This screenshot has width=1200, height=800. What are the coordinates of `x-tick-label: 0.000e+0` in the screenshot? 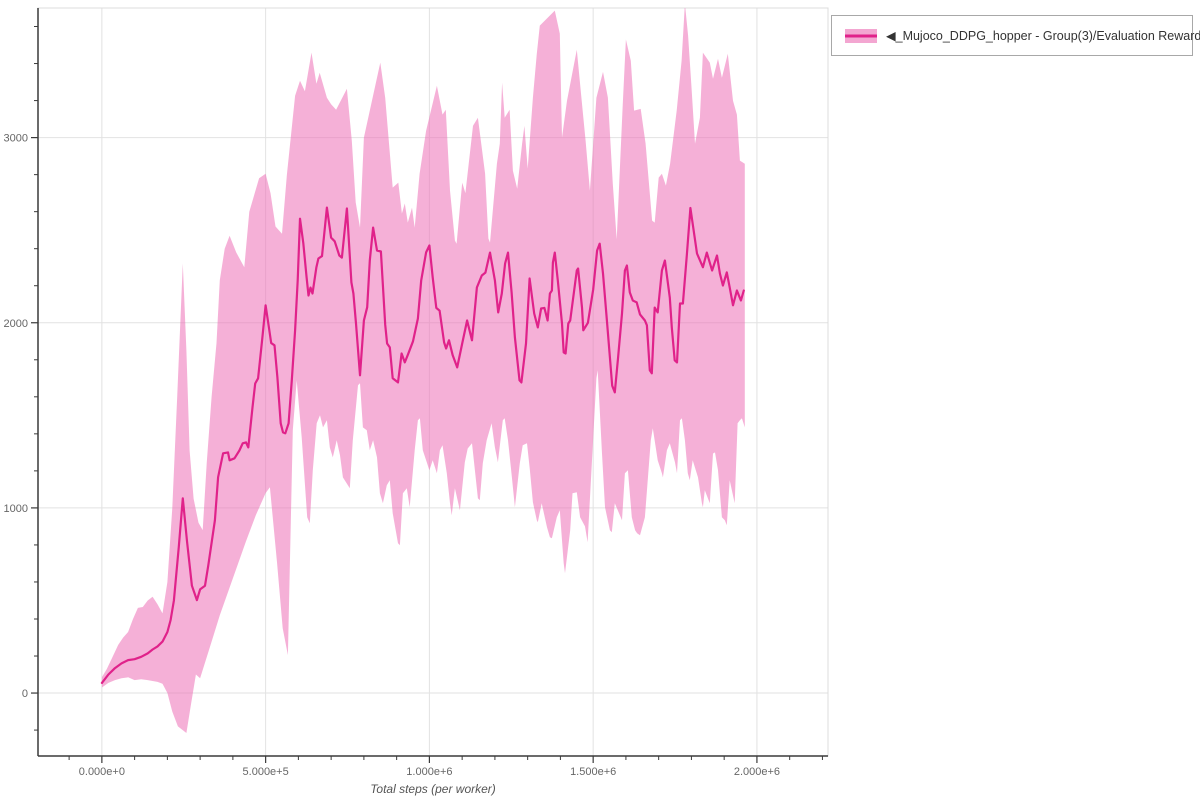 It's located at (102, 772).